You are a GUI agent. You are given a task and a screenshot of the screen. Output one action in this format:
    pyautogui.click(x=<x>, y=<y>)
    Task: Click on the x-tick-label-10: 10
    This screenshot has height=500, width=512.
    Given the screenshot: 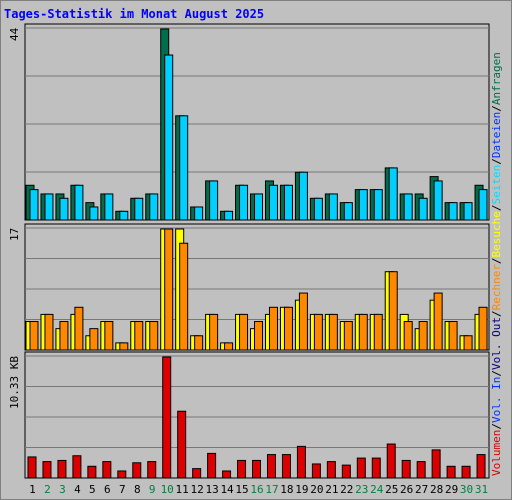 What is the action you would take?
    pyautogui.click(x=167, y=489)
    